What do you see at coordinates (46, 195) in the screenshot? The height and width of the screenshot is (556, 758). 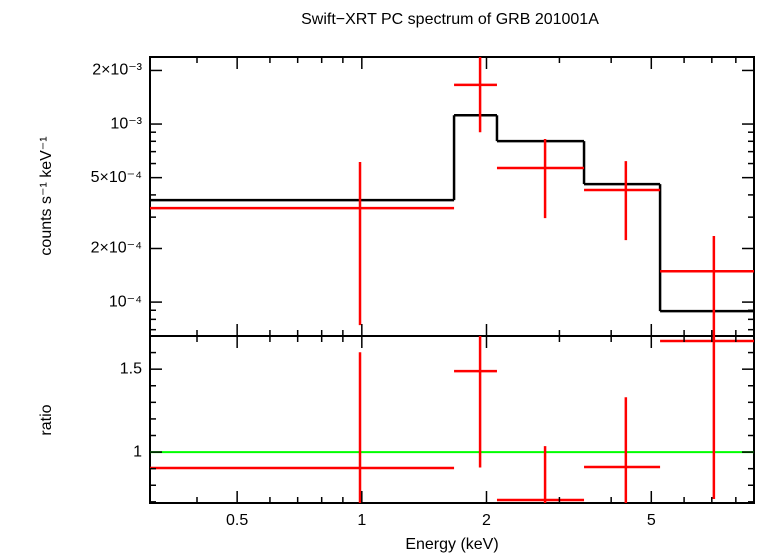 I see `y-axis-label: counts s⁻¹ keV⁻¹` at bounding box center [46, 195].